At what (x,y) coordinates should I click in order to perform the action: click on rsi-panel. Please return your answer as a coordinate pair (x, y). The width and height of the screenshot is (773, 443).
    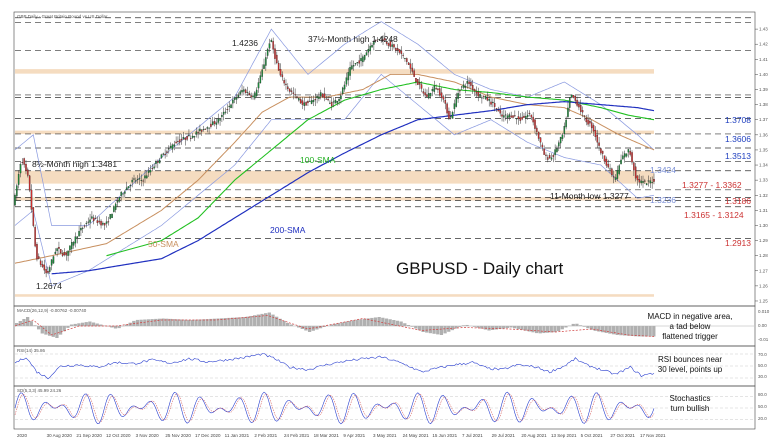
    Looking at the image, I should click on (384, 366).